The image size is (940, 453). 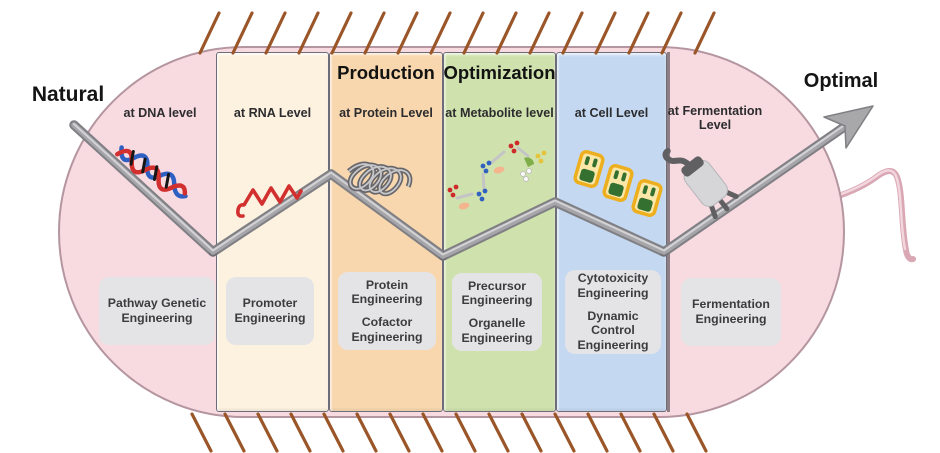 I want to click on dna-level-label: at DNA level, so click(x=160, y=113).